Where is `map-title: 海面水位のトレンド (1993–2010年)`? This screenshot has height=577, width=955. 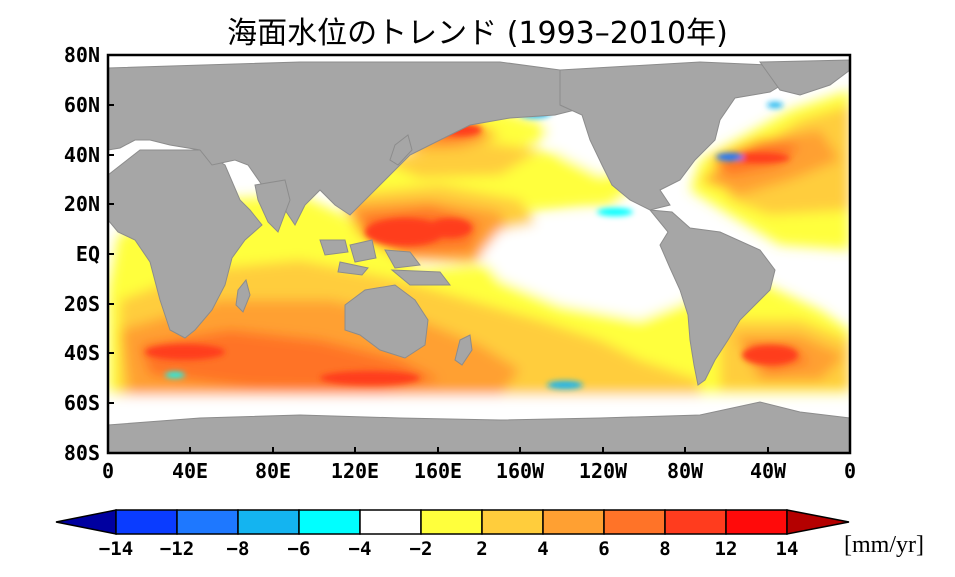
map-title: 海面水位のトレンド (1993–2010年) is located at coordinates (477, 33).